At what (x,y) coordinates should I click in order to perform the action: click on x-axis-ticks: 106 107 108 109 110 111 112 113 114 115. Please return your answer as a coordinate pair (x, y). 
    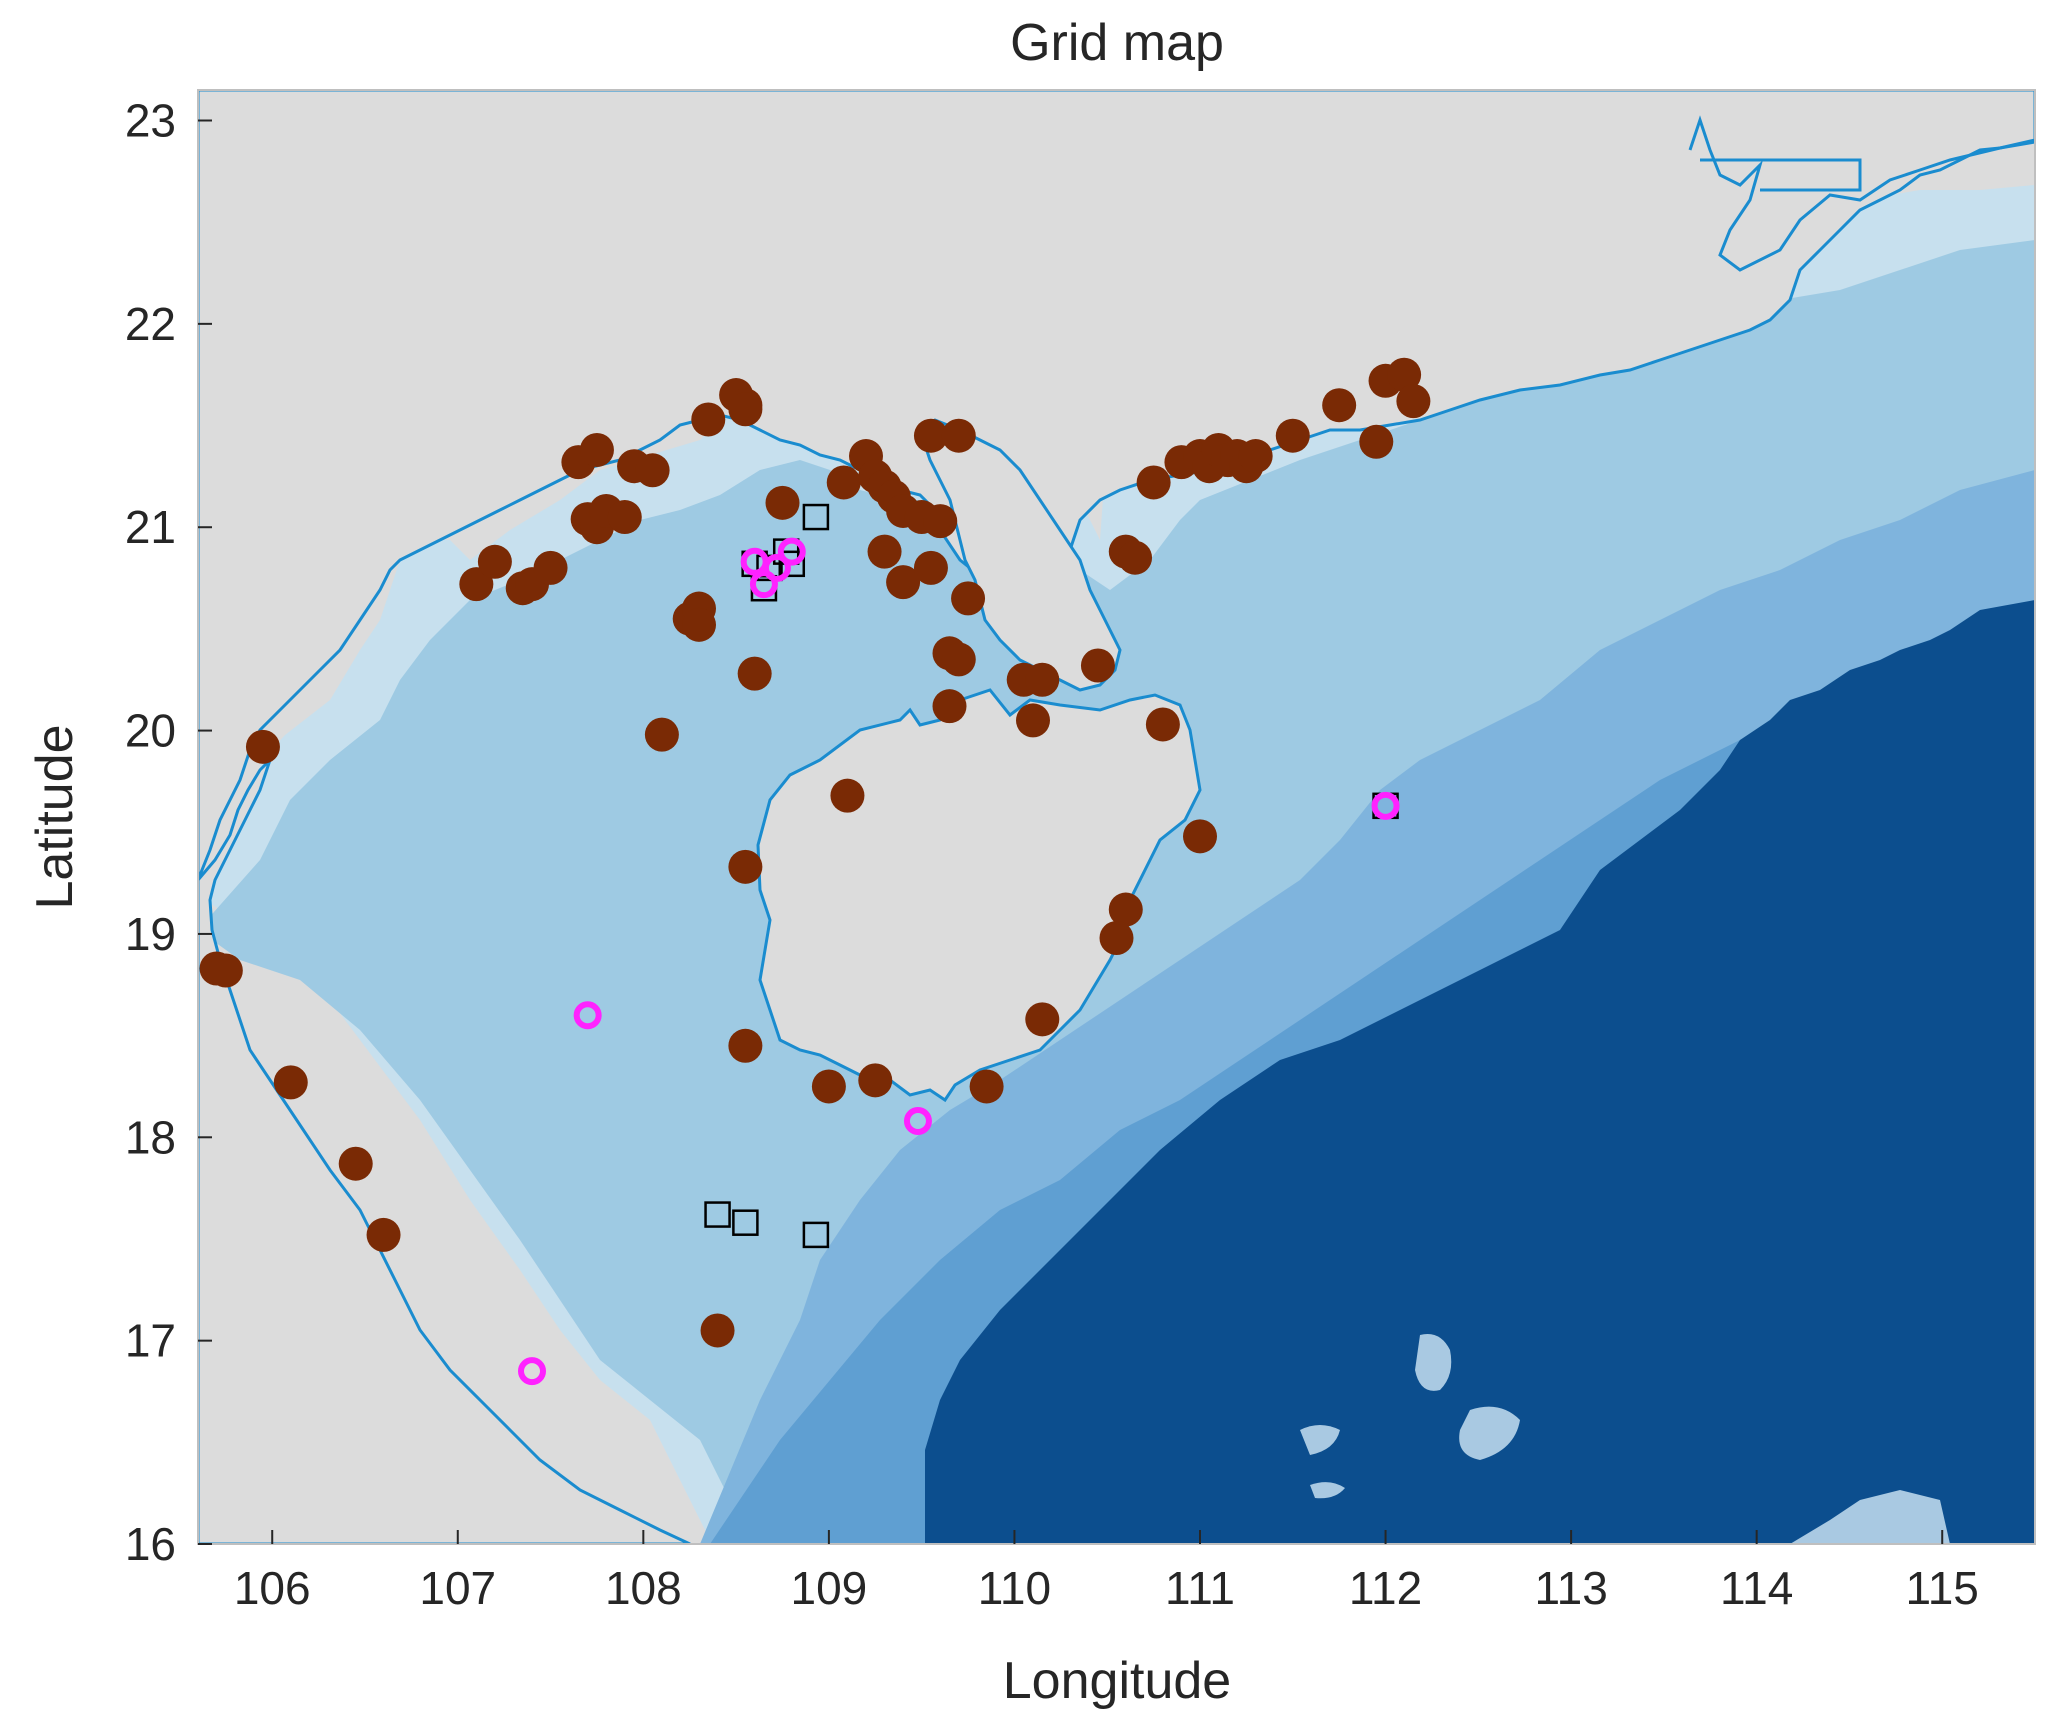
    Looking at the image, I should click on (1106, 1572).